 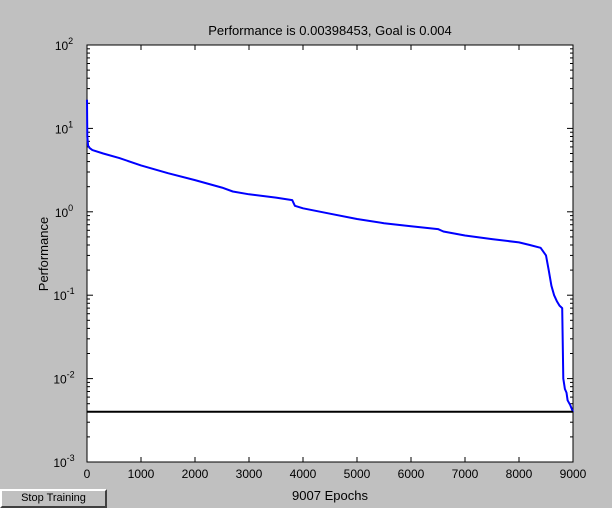 I want to click on x-tick-label: 1000, so click(x=141, y=474).